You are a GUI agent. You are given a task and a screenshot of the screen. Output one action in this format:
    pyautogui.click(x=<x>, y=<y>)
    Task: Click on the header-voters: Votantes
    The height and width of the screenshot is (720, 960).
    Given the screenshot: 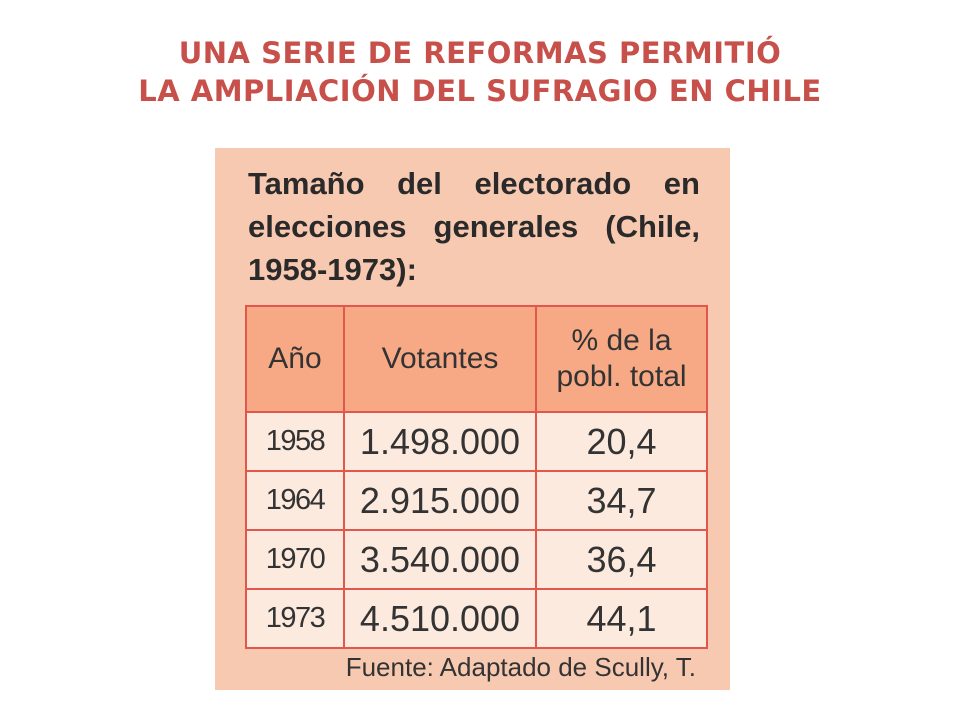 What is the action you would take?
    pyautogui.click(x=440, y=359)
    